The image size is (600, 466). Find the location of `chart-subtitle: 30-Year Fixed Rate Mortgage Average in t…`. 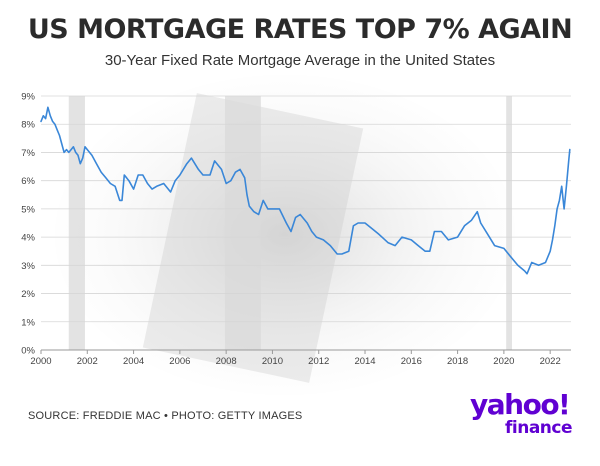

chart-subtitle: 30-Year Fixed Rate Mortgage Average in t… is located at coordinates (300, 60).